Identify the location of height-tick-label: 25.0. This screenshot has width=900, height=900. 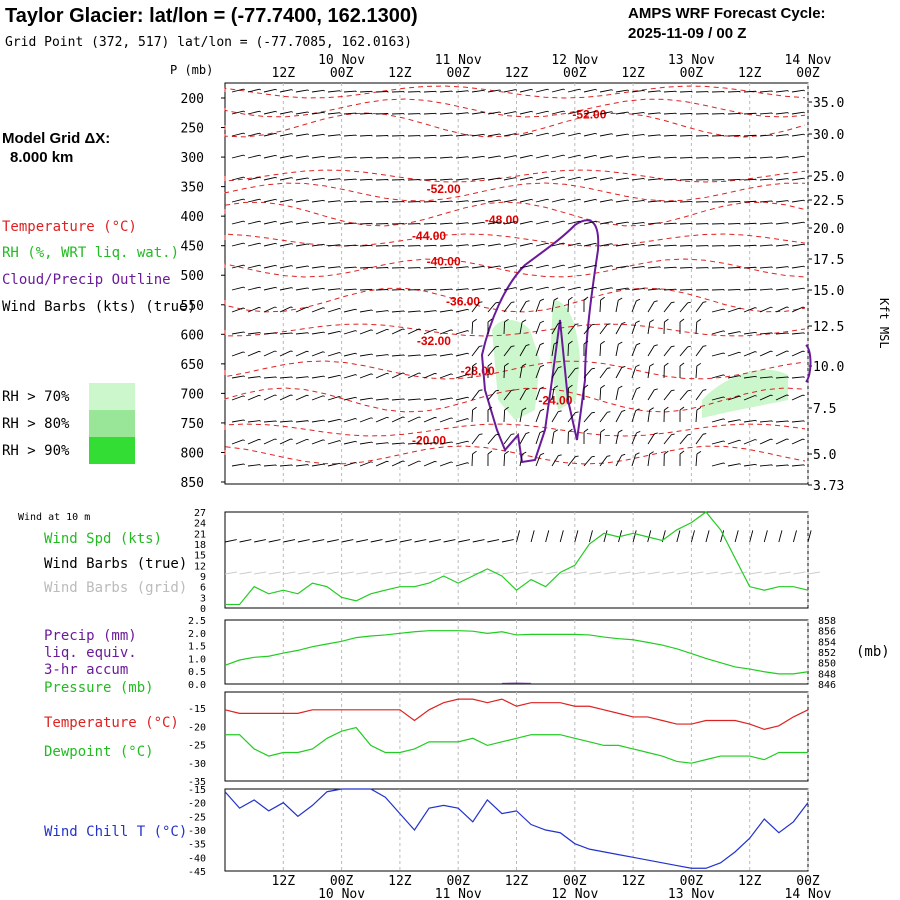
(828, 177).